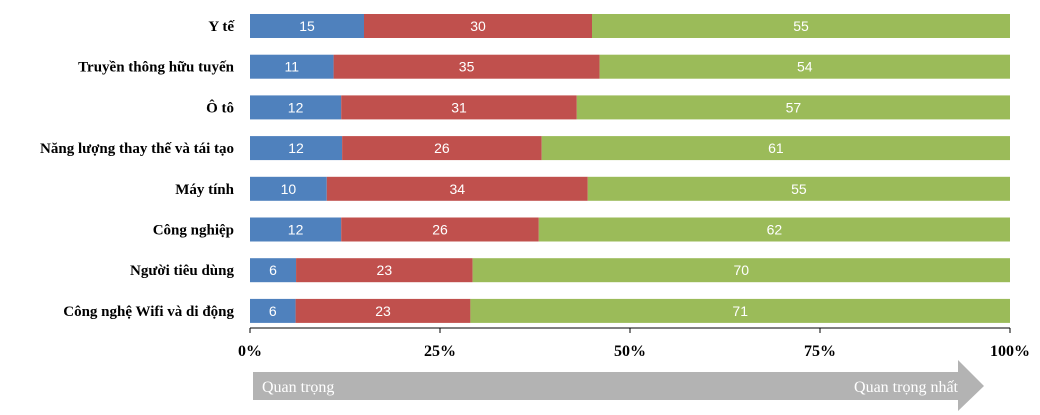  What do you see at coordinates (630, 351) in the screenshot?
I see `x-tick-label: 50%` at bounding box center [630, 351].